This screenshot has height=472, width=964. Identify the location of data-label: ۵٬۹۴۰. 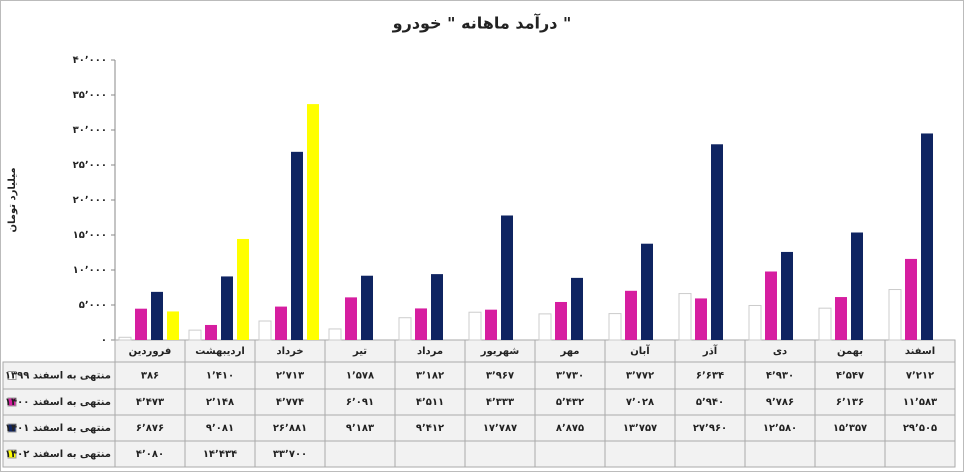
(710, 402).